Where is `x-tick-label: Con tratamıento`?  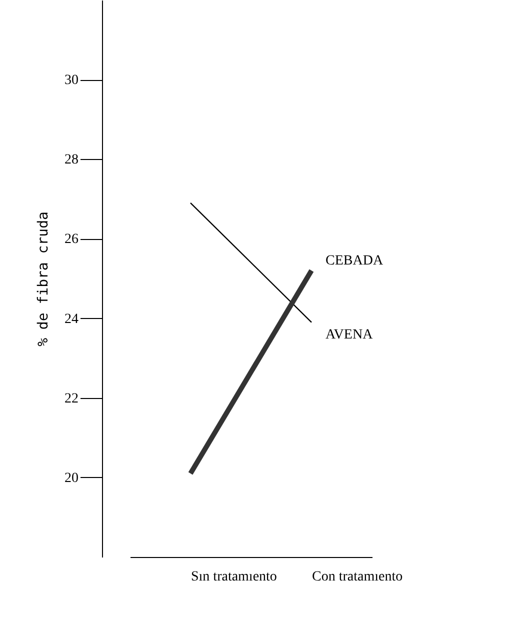 x-tick-label: Con tratamıento is located at coordinates (357, 577).